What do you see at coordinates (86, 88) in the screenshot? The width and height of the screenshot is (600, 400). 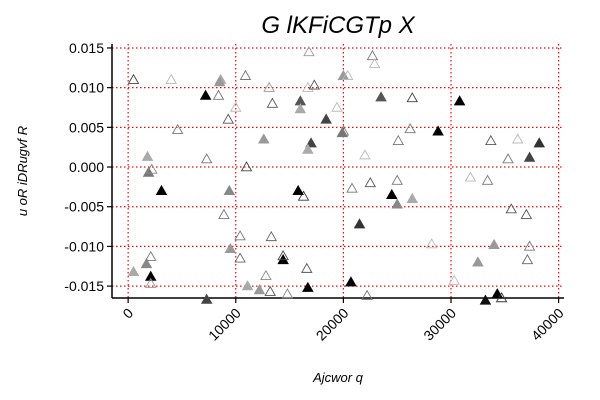 I see `y-tick-label: 0.010` at bounding box center [86, 88].